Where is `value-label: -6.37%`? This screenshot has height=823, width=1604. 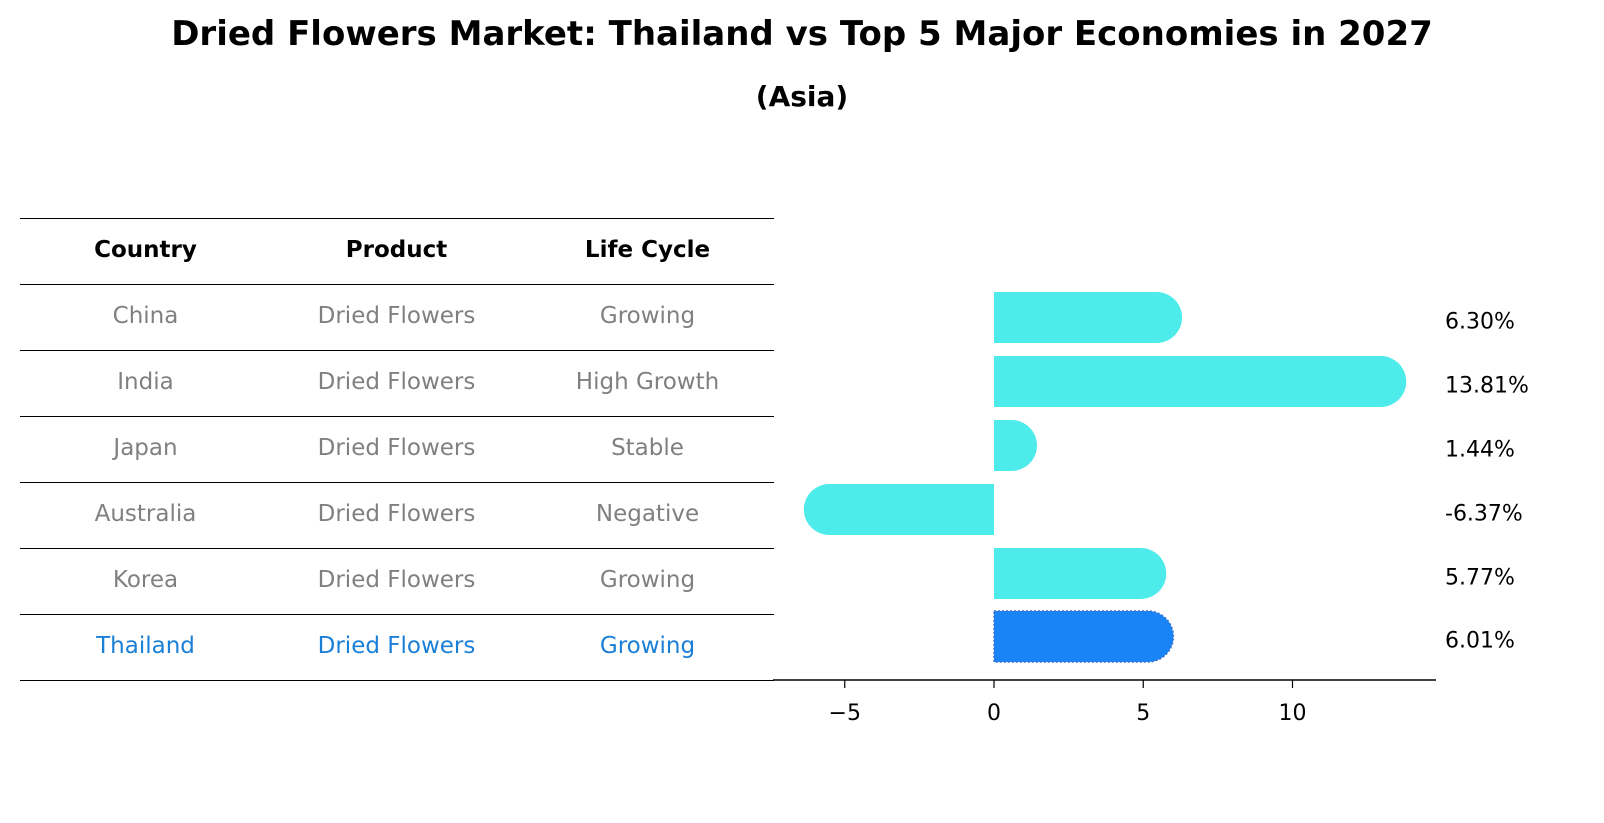 value-label: -6.37% is located at coordinates (1484, 514).